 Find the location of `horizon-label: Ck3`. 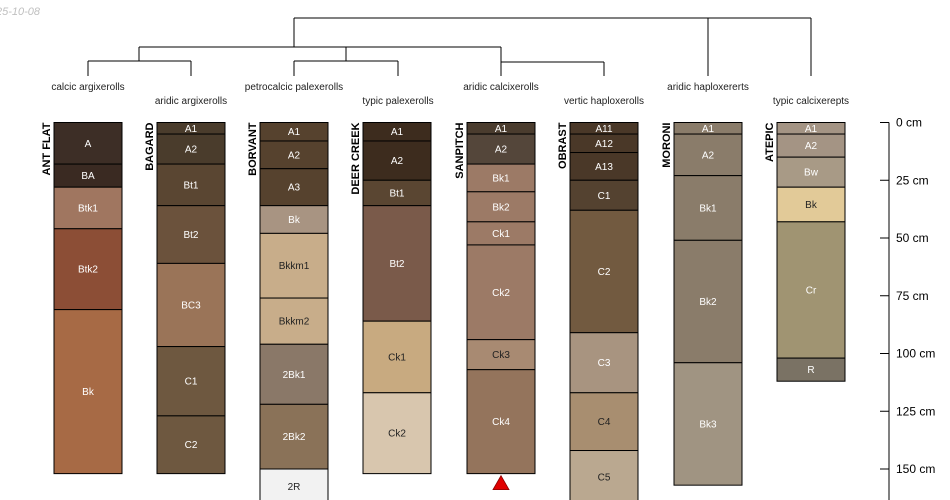

horizon-label: Ck3 is located at coordinates (501, 355).